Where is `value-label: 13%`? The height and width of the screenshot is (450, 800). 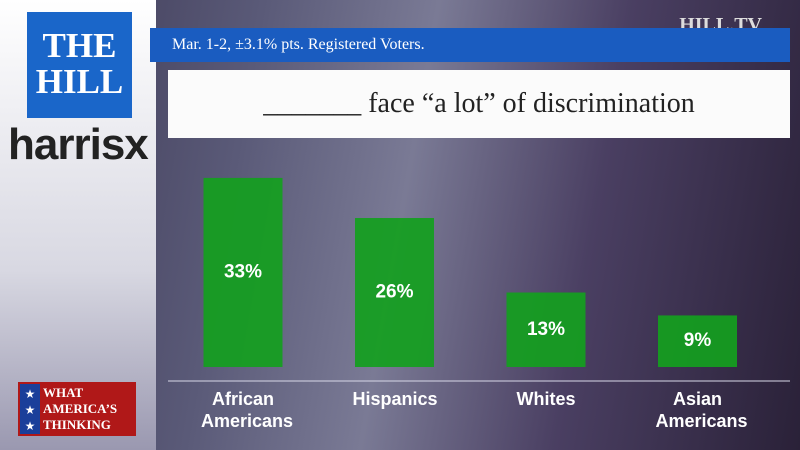
value-label: 13% is located at coordinates (546, 329).